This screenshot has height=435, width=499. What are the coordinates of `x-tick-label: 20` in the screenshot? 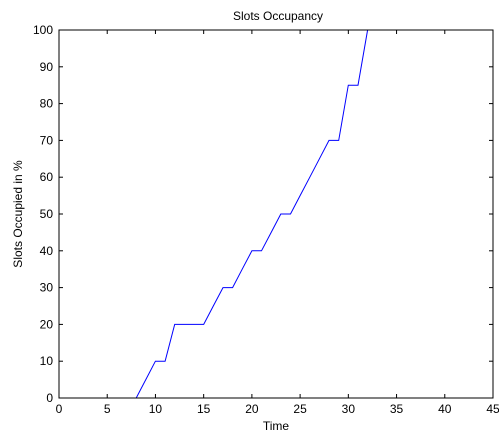 It's located at (252, 409).